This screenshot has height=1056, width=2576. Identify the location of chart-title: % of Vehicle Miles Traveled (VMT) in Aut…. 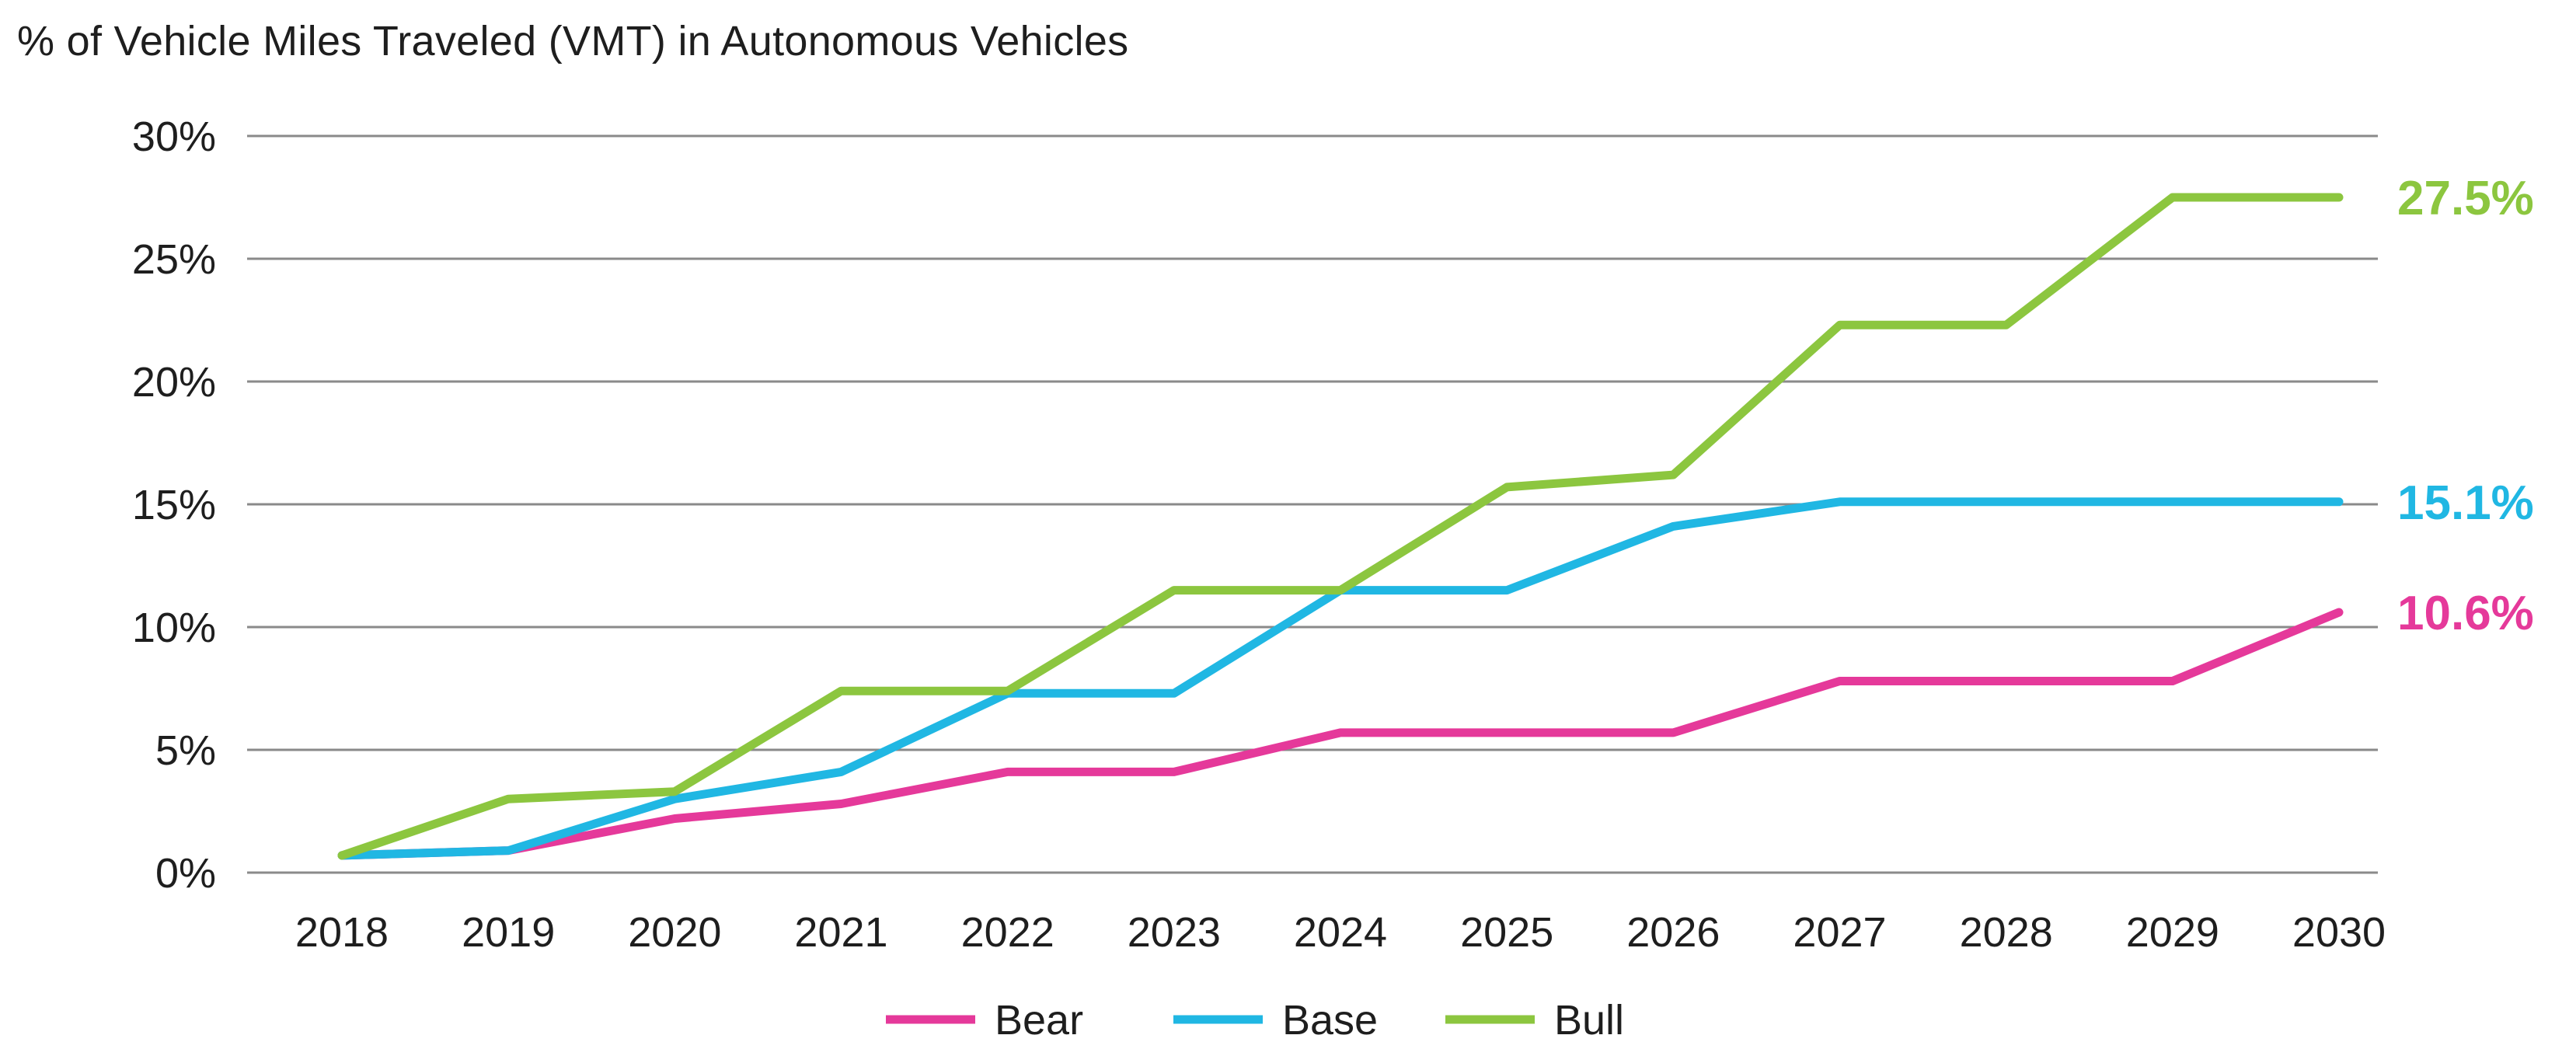
(573, 41).